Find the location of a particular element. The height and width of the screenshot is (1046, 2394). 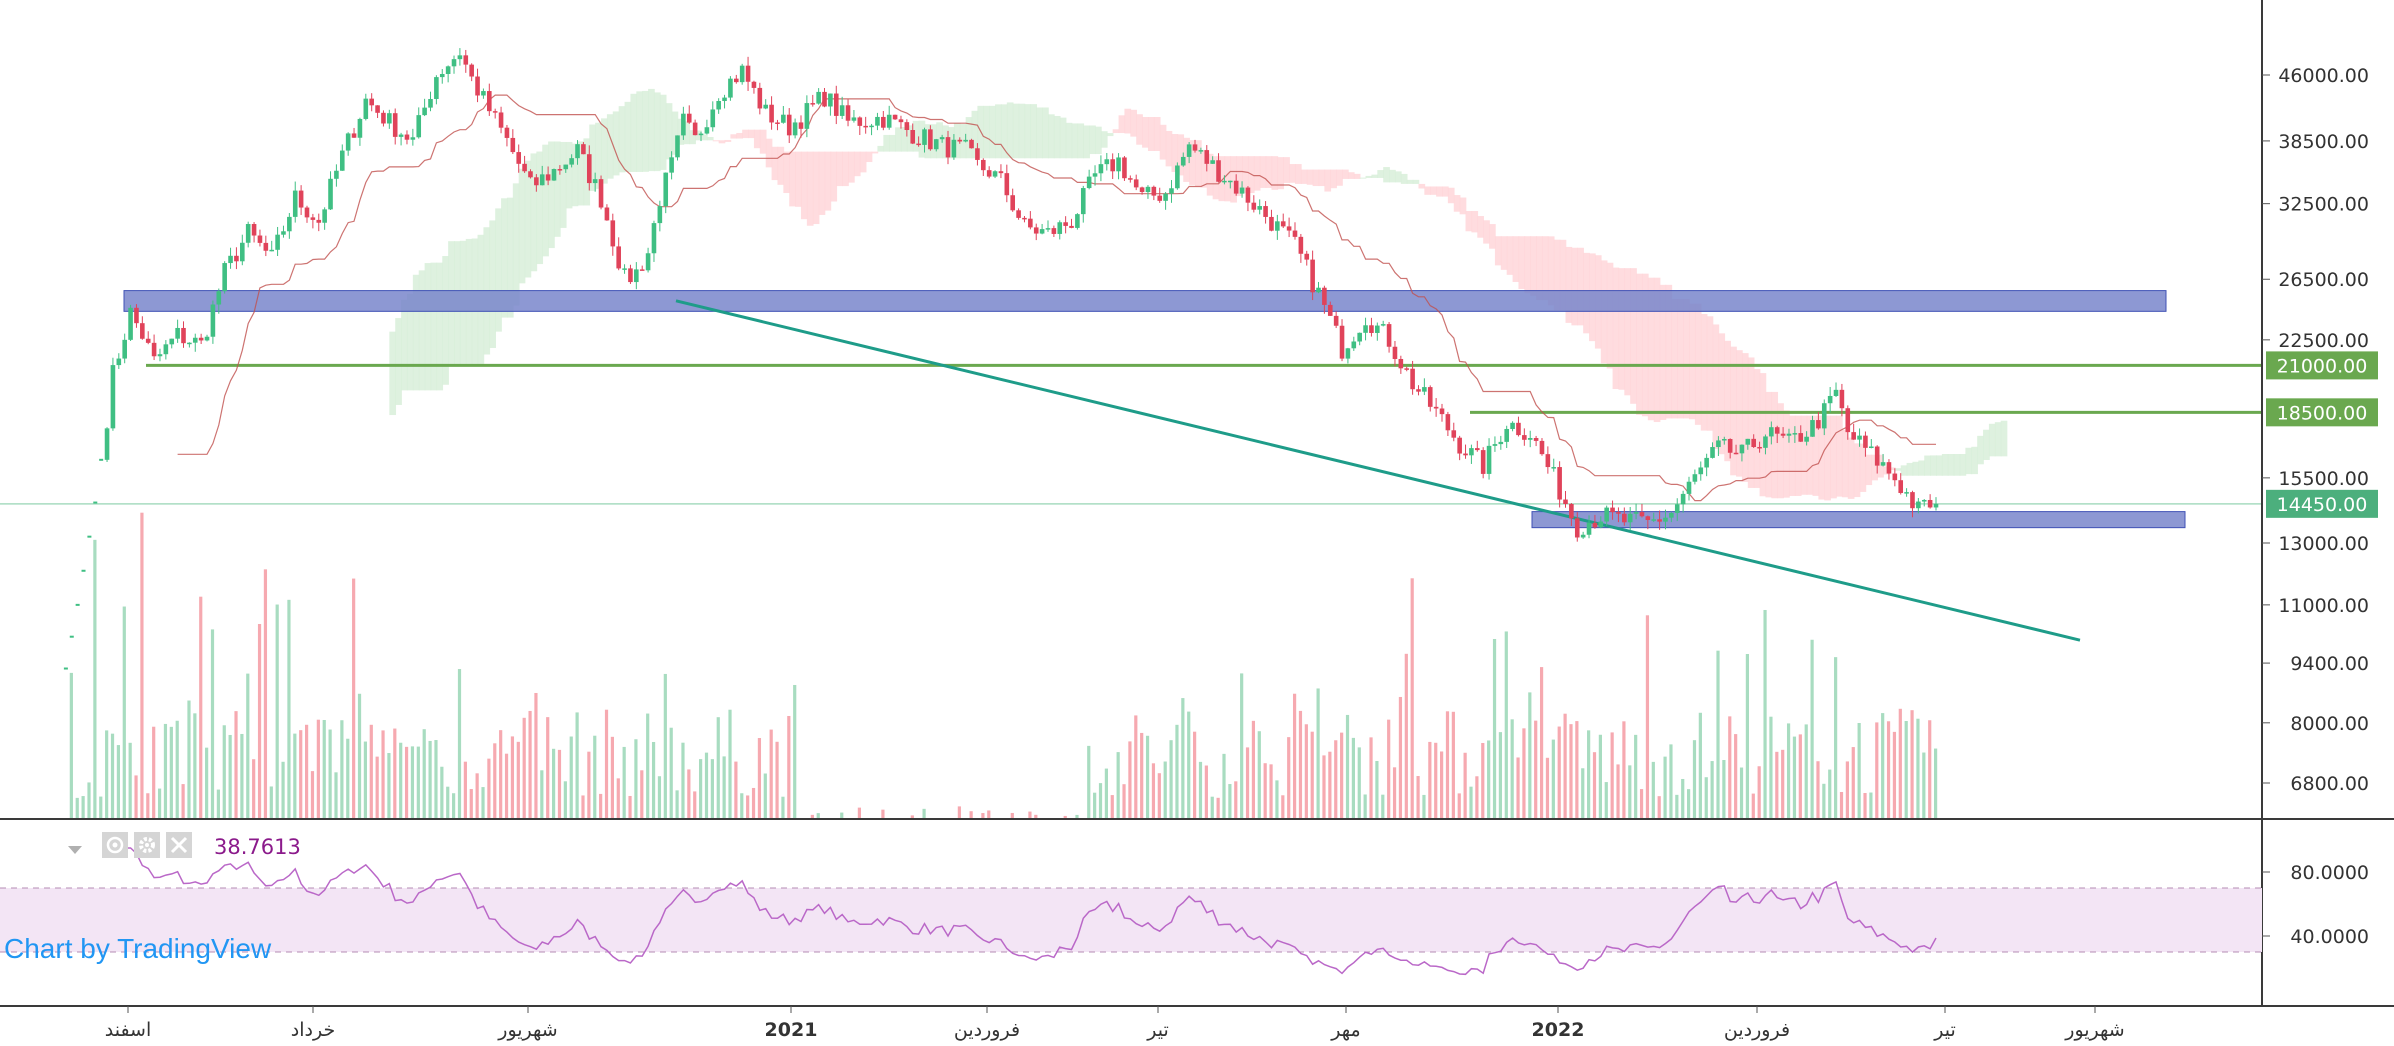

price-tick-label: 8000.00 is located at coordinates (2329, 724).